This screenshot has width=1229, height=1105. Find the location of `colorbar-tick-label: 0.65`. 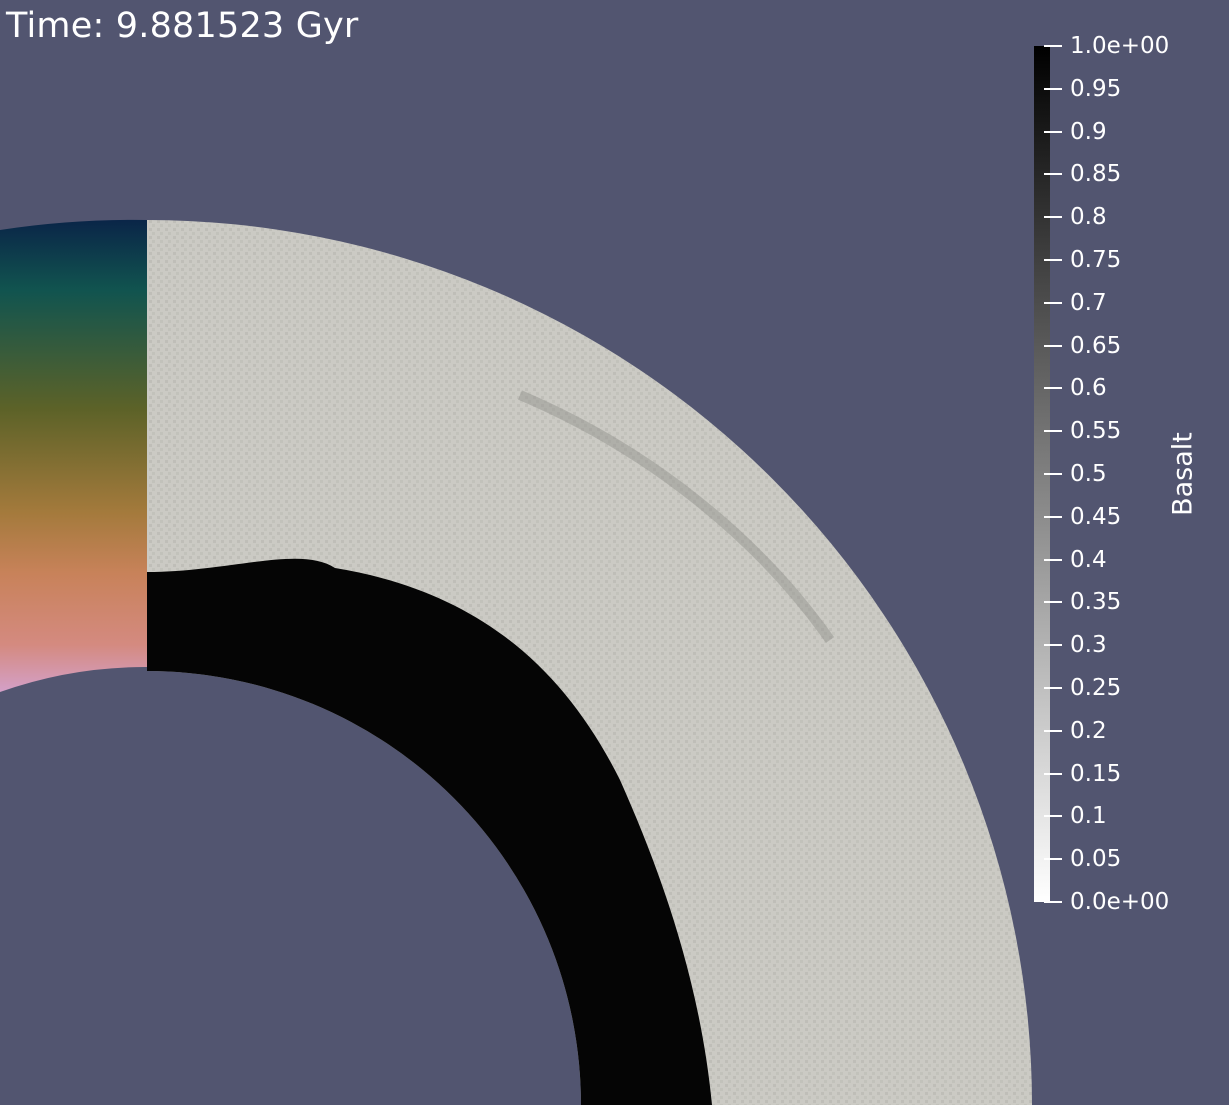

colorbar-tick-label: 0.65 is located at coordinates (1096, 345).